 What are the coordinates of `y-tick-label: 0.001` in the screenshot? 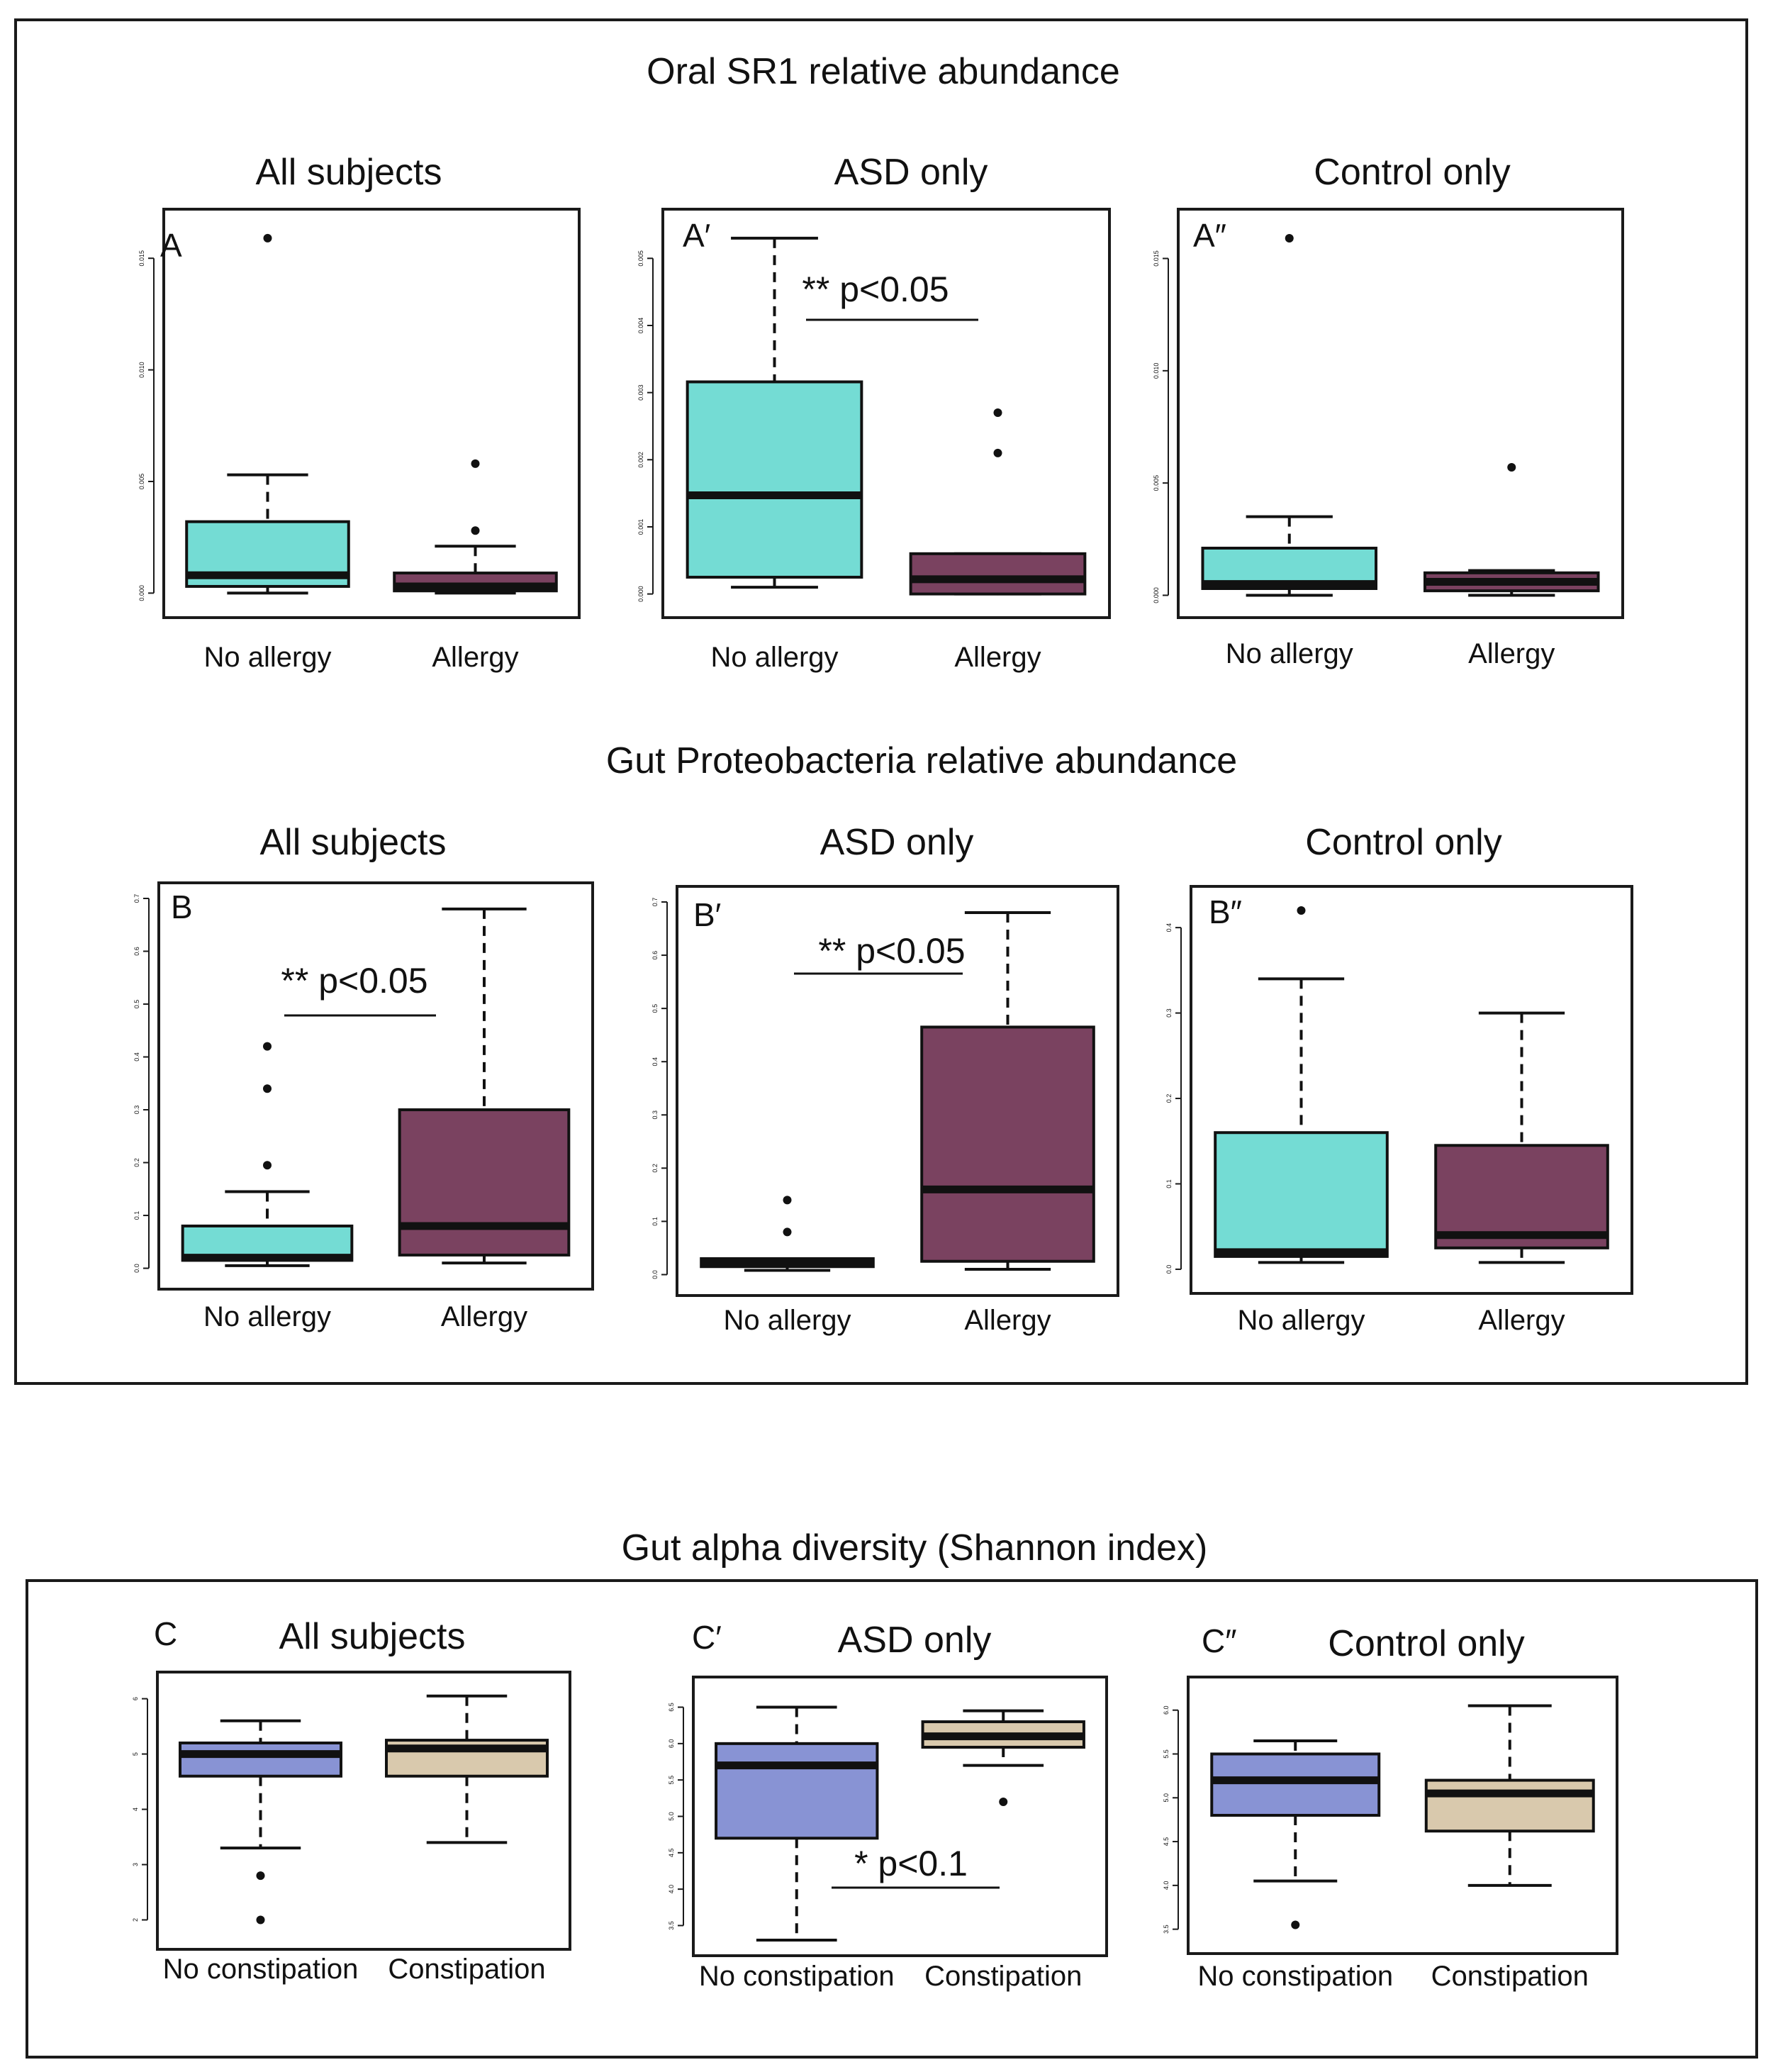 It's located at (640, 527).